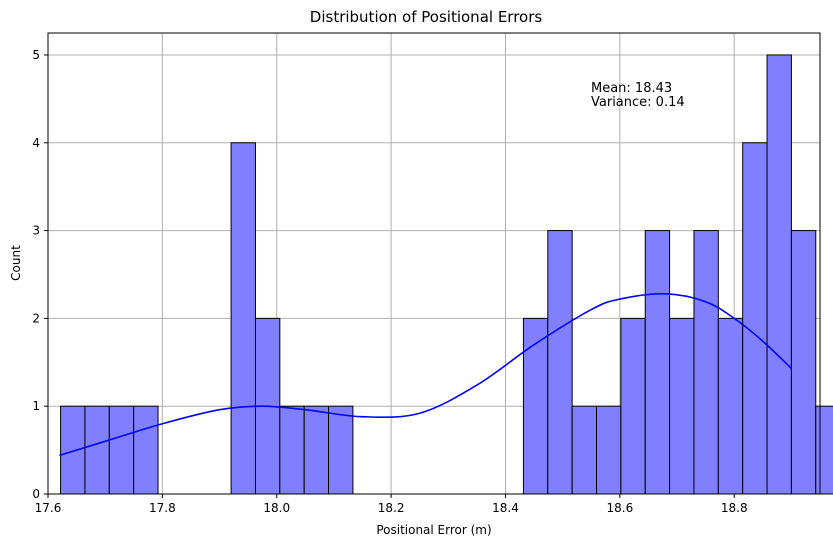 Image resolution: width=833 pixels, height=547 pixels. Describe the element at coordinates (36, 231) in the screenshot. I see `y-tick-label: 3` at that location.